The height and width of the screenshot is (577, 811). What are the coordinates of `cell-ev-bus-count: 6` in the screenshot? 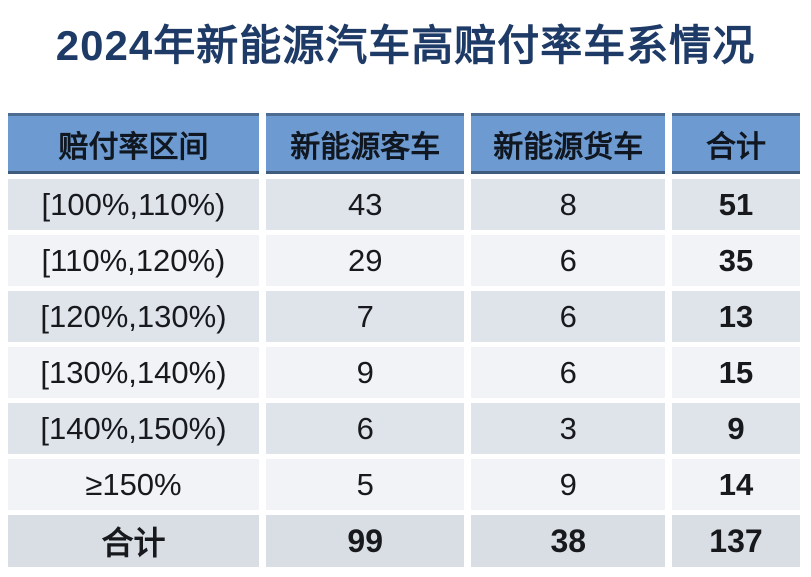 It's located at (365, 428).